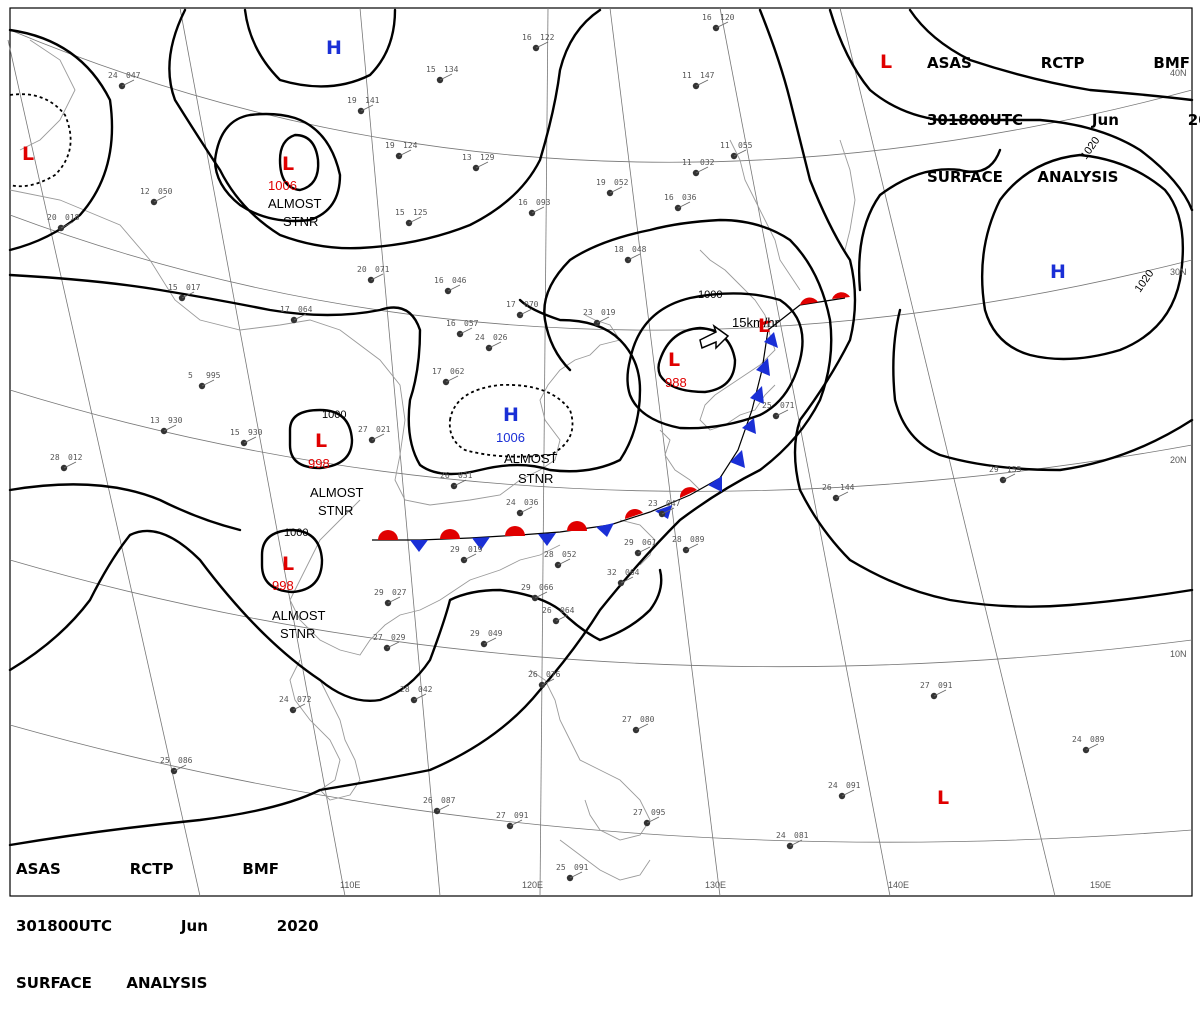  Describe the element at coordinates (532, 885) in the screenshot. I see `lon-label: 120E` at that location.